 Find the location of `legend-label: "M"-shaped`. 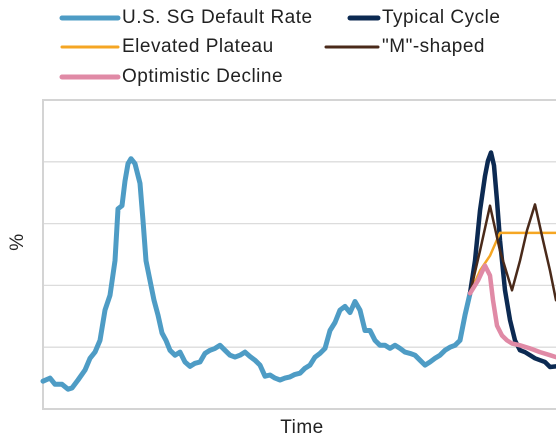

legend-label: "M"-shaped is located at coordinates (433, 46).